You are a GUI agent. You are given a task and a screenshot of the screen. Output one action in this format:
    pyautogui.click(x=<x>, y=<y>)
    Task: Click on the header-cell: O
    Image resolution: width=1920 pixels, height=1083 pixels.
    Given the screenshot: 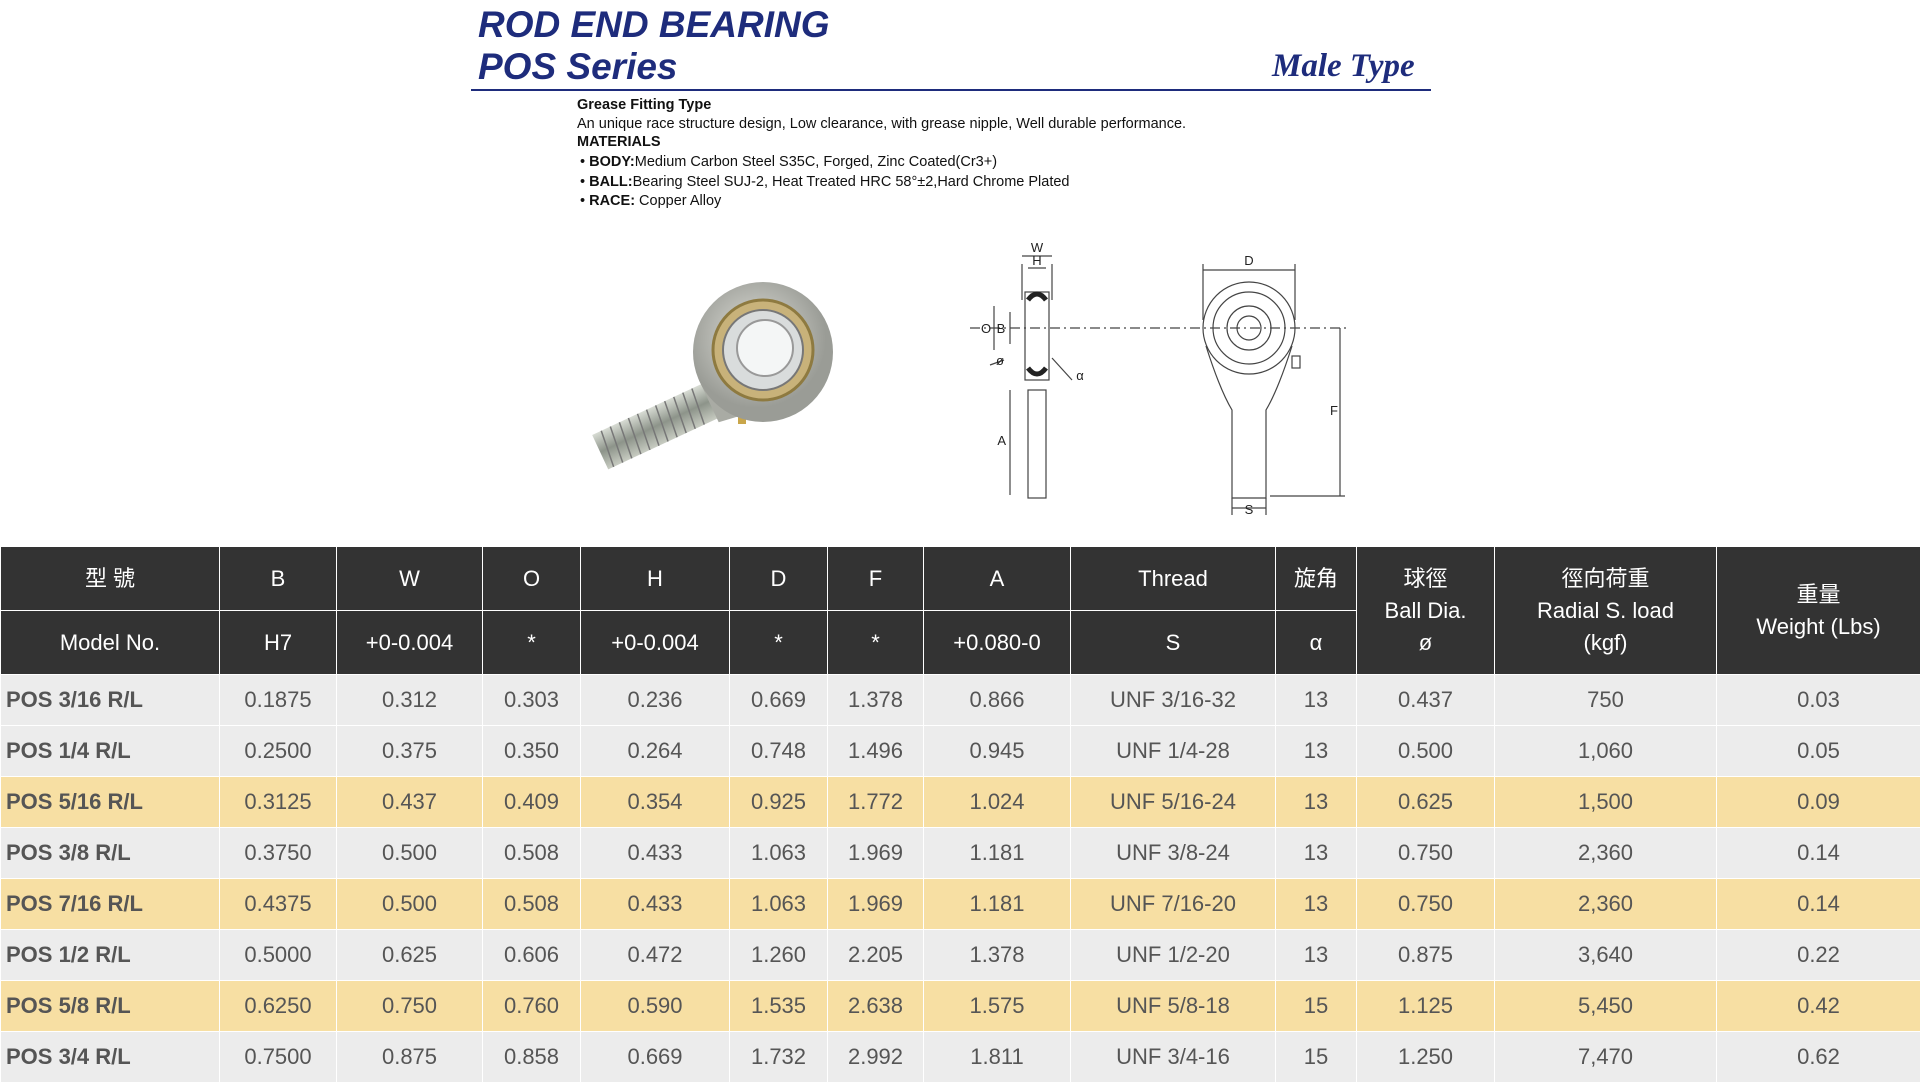 What is the action you would take?
    pyautogui.click(x=532, y=579)
    